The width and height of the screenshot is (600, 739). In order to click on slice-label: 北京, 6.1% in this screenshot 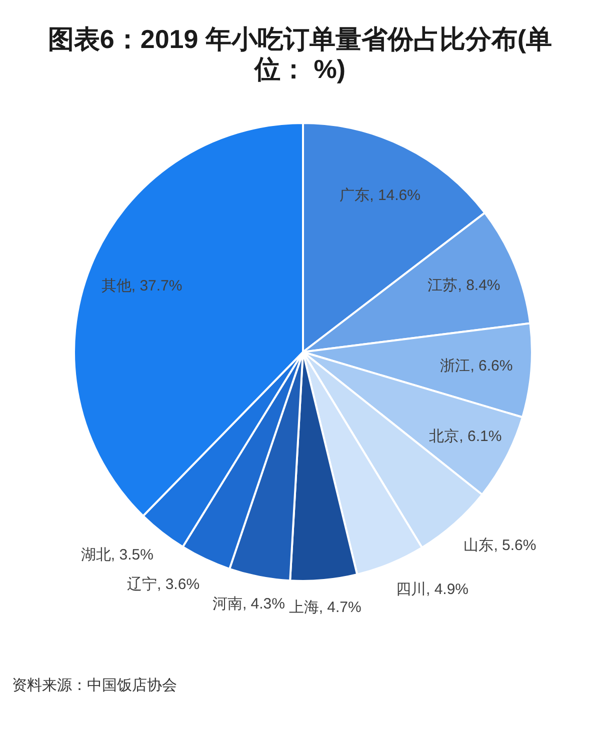, I will do `click(465, 436)`.